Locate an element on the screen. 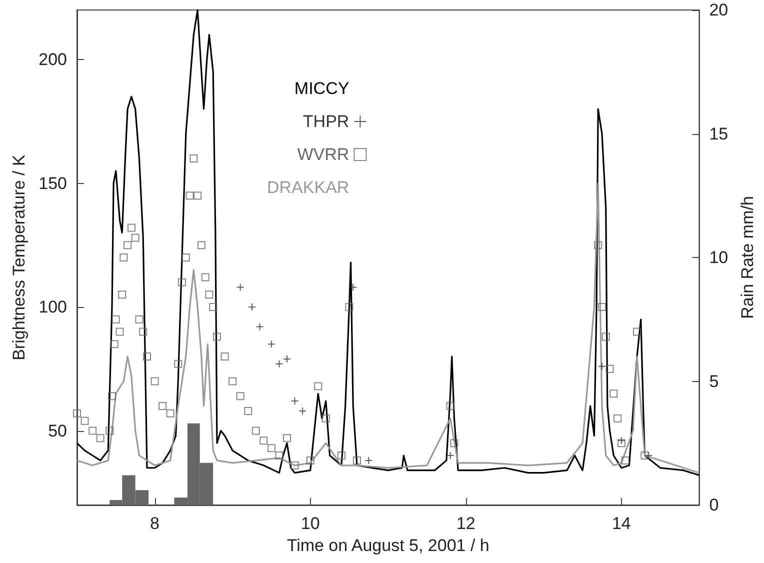 The height and width of the screenshot is (563, 764). y2-tick-label: 20 is located at coordinates (718, 10).